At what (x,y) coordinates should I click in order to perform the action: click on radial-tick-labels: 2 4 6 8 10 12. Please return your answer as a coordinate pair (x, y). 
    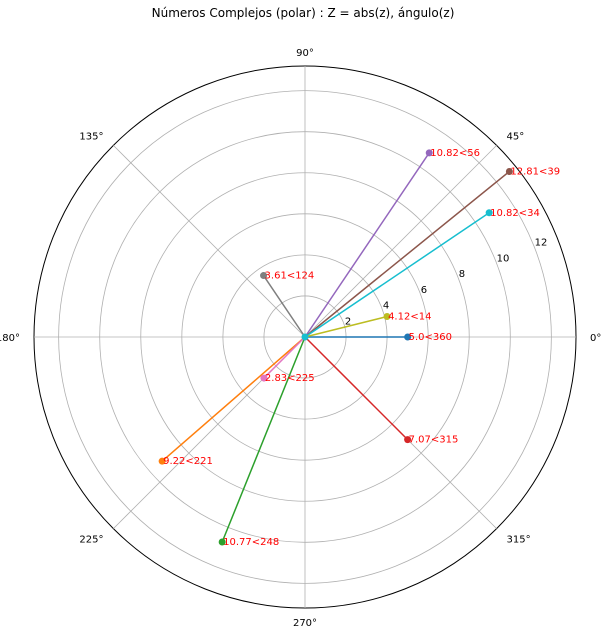
    Looking at the image, I should click on (446, 283).